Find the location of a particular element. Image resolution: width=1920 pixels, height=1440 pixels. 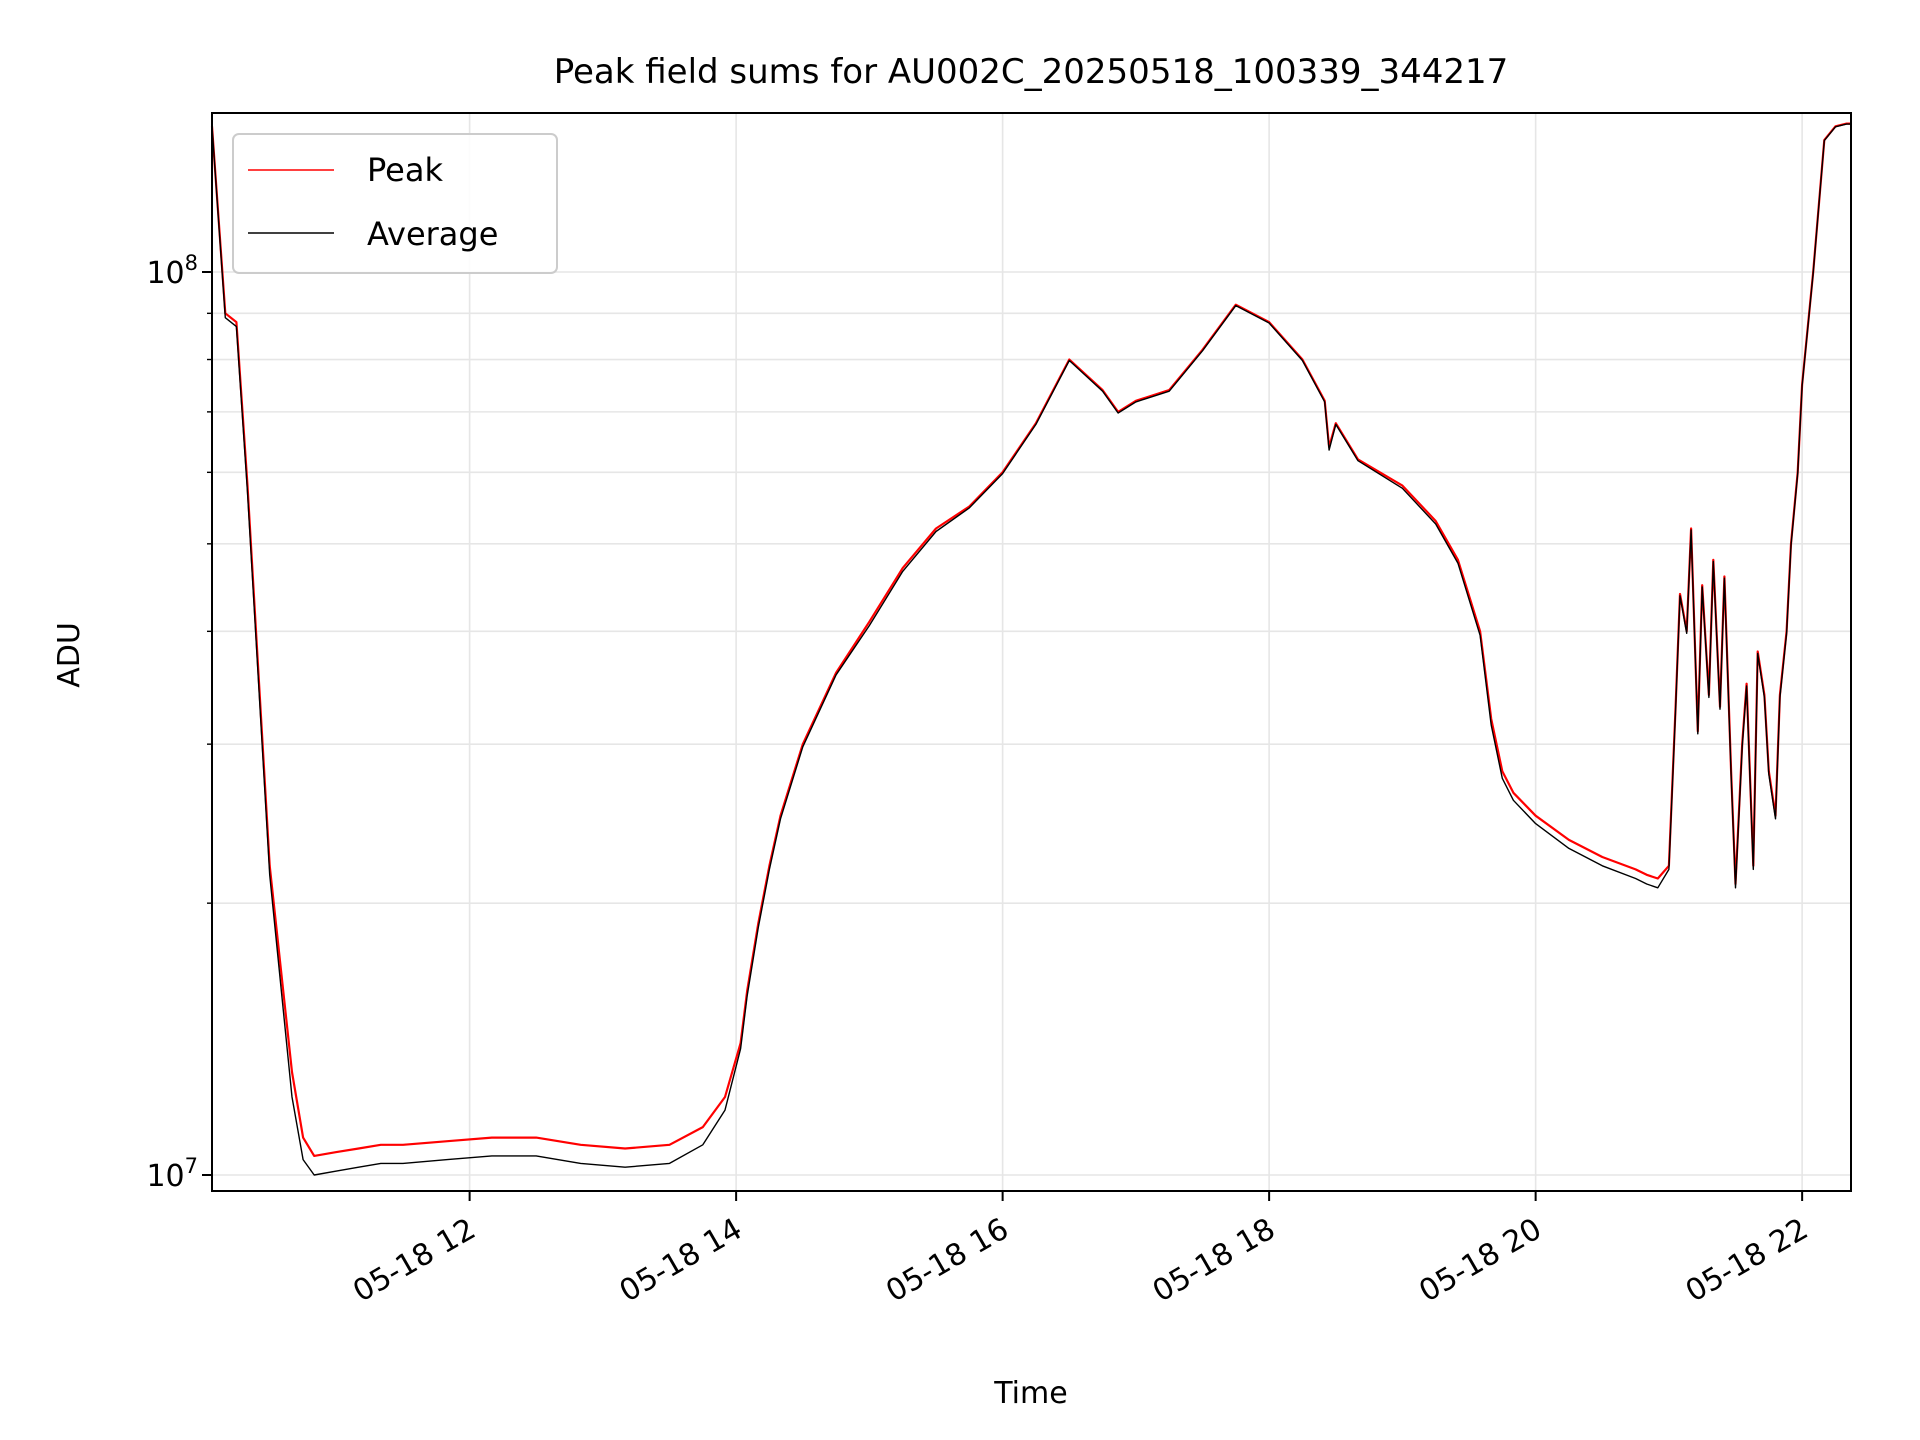

y-axis-ticks: 10⁷ 10⁸ is located at coordinates (179, 722).